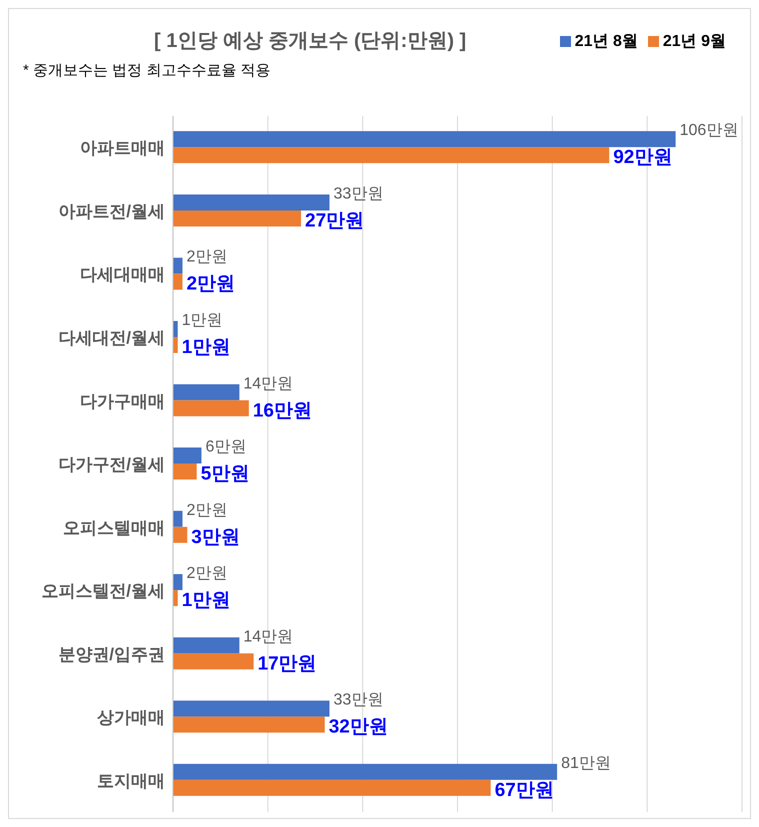 The width and height of the screenshot is (759, 827). What do you see at coordinates (606, 41) in the screenshot?
I see `legend-label: 21년 8월` at bounding box center [606, 41].